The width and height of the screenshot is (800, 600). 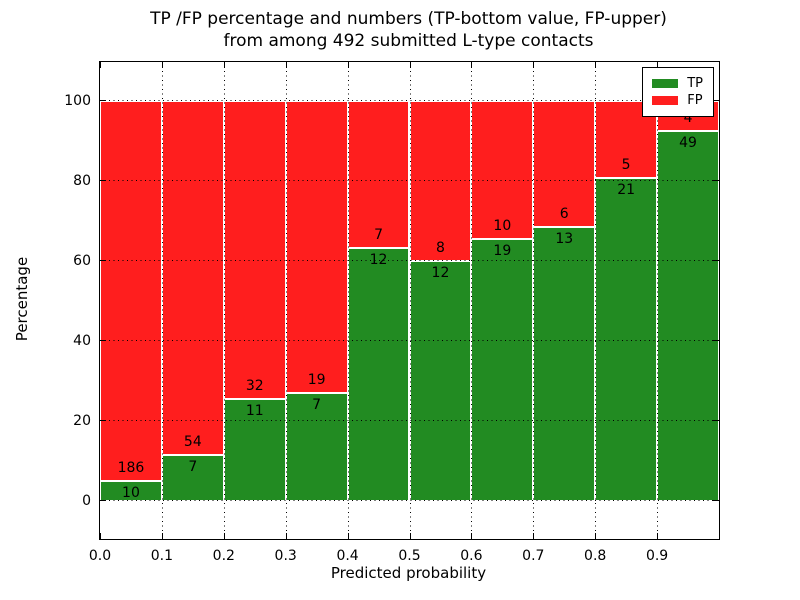 What do you see at coordinates (665, 83) in the screenshot?
I see `legend-swatch-tp-icon` at bounding box center [665, 83].